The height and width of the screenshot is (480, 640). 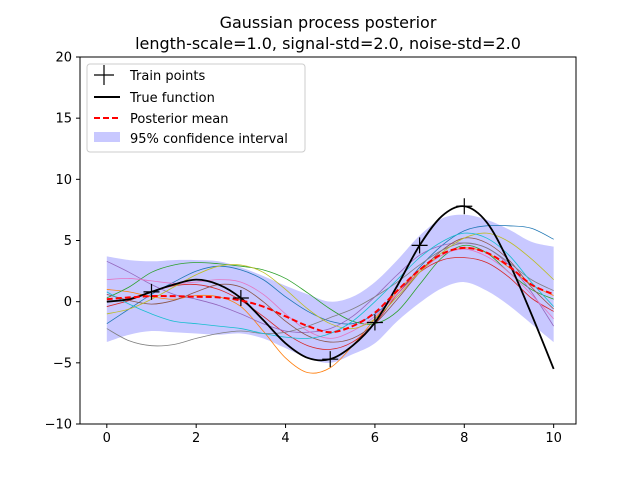 I want to click on y-tick-label: 15, so click(x=63, y=119).